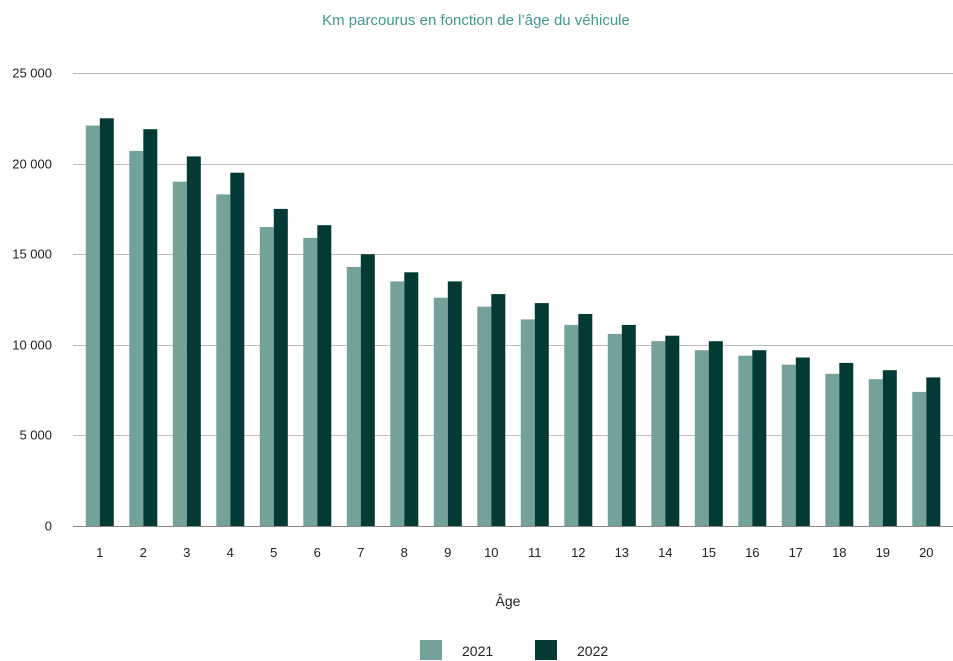 This screenshot has height=661, width=953. I want to click on x-tick-label: 20, so click(926, 552).